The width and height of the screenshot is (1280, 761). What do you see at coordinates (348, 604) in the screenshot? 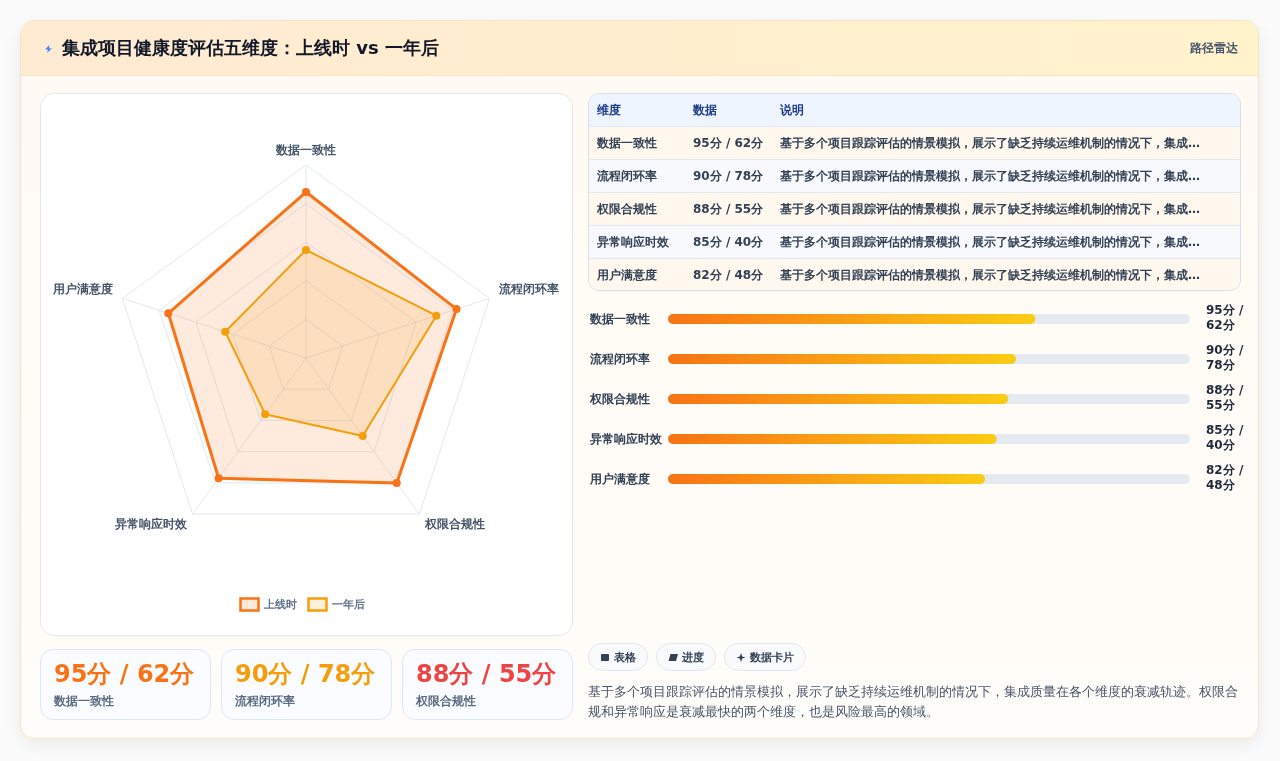
I see `legend-label: 一年后` at bounding box center [348, 604].